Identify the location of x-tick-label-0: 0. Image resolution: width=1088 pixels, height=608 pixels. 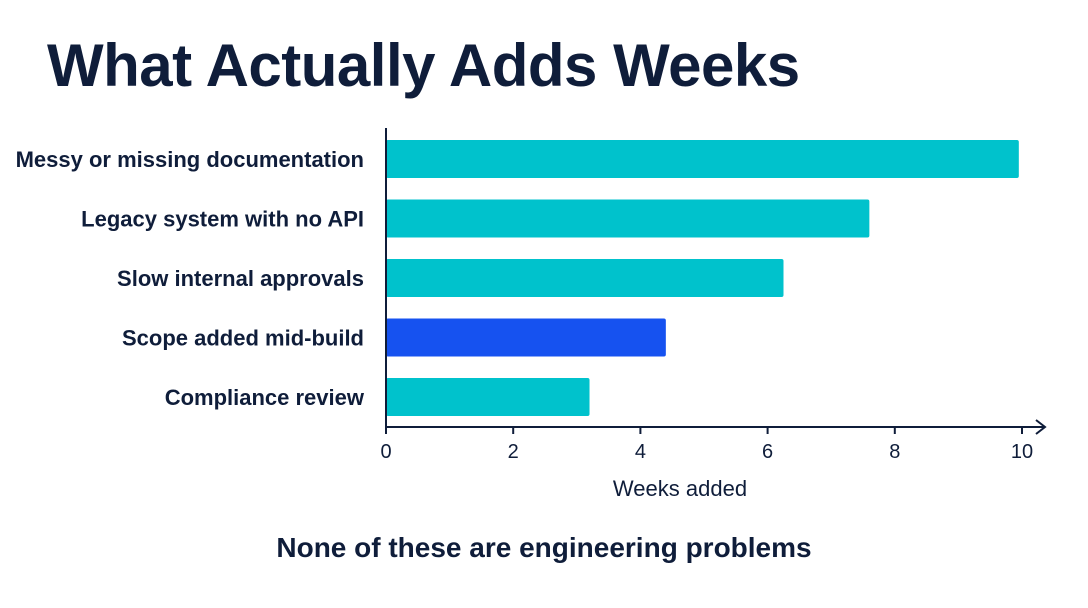
(385, 452).